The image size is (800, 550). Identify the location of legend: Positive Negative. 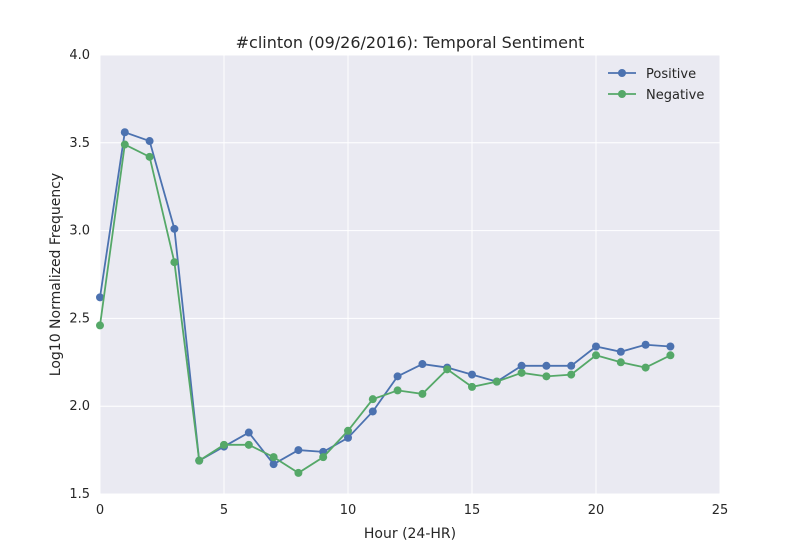
(656, 85).